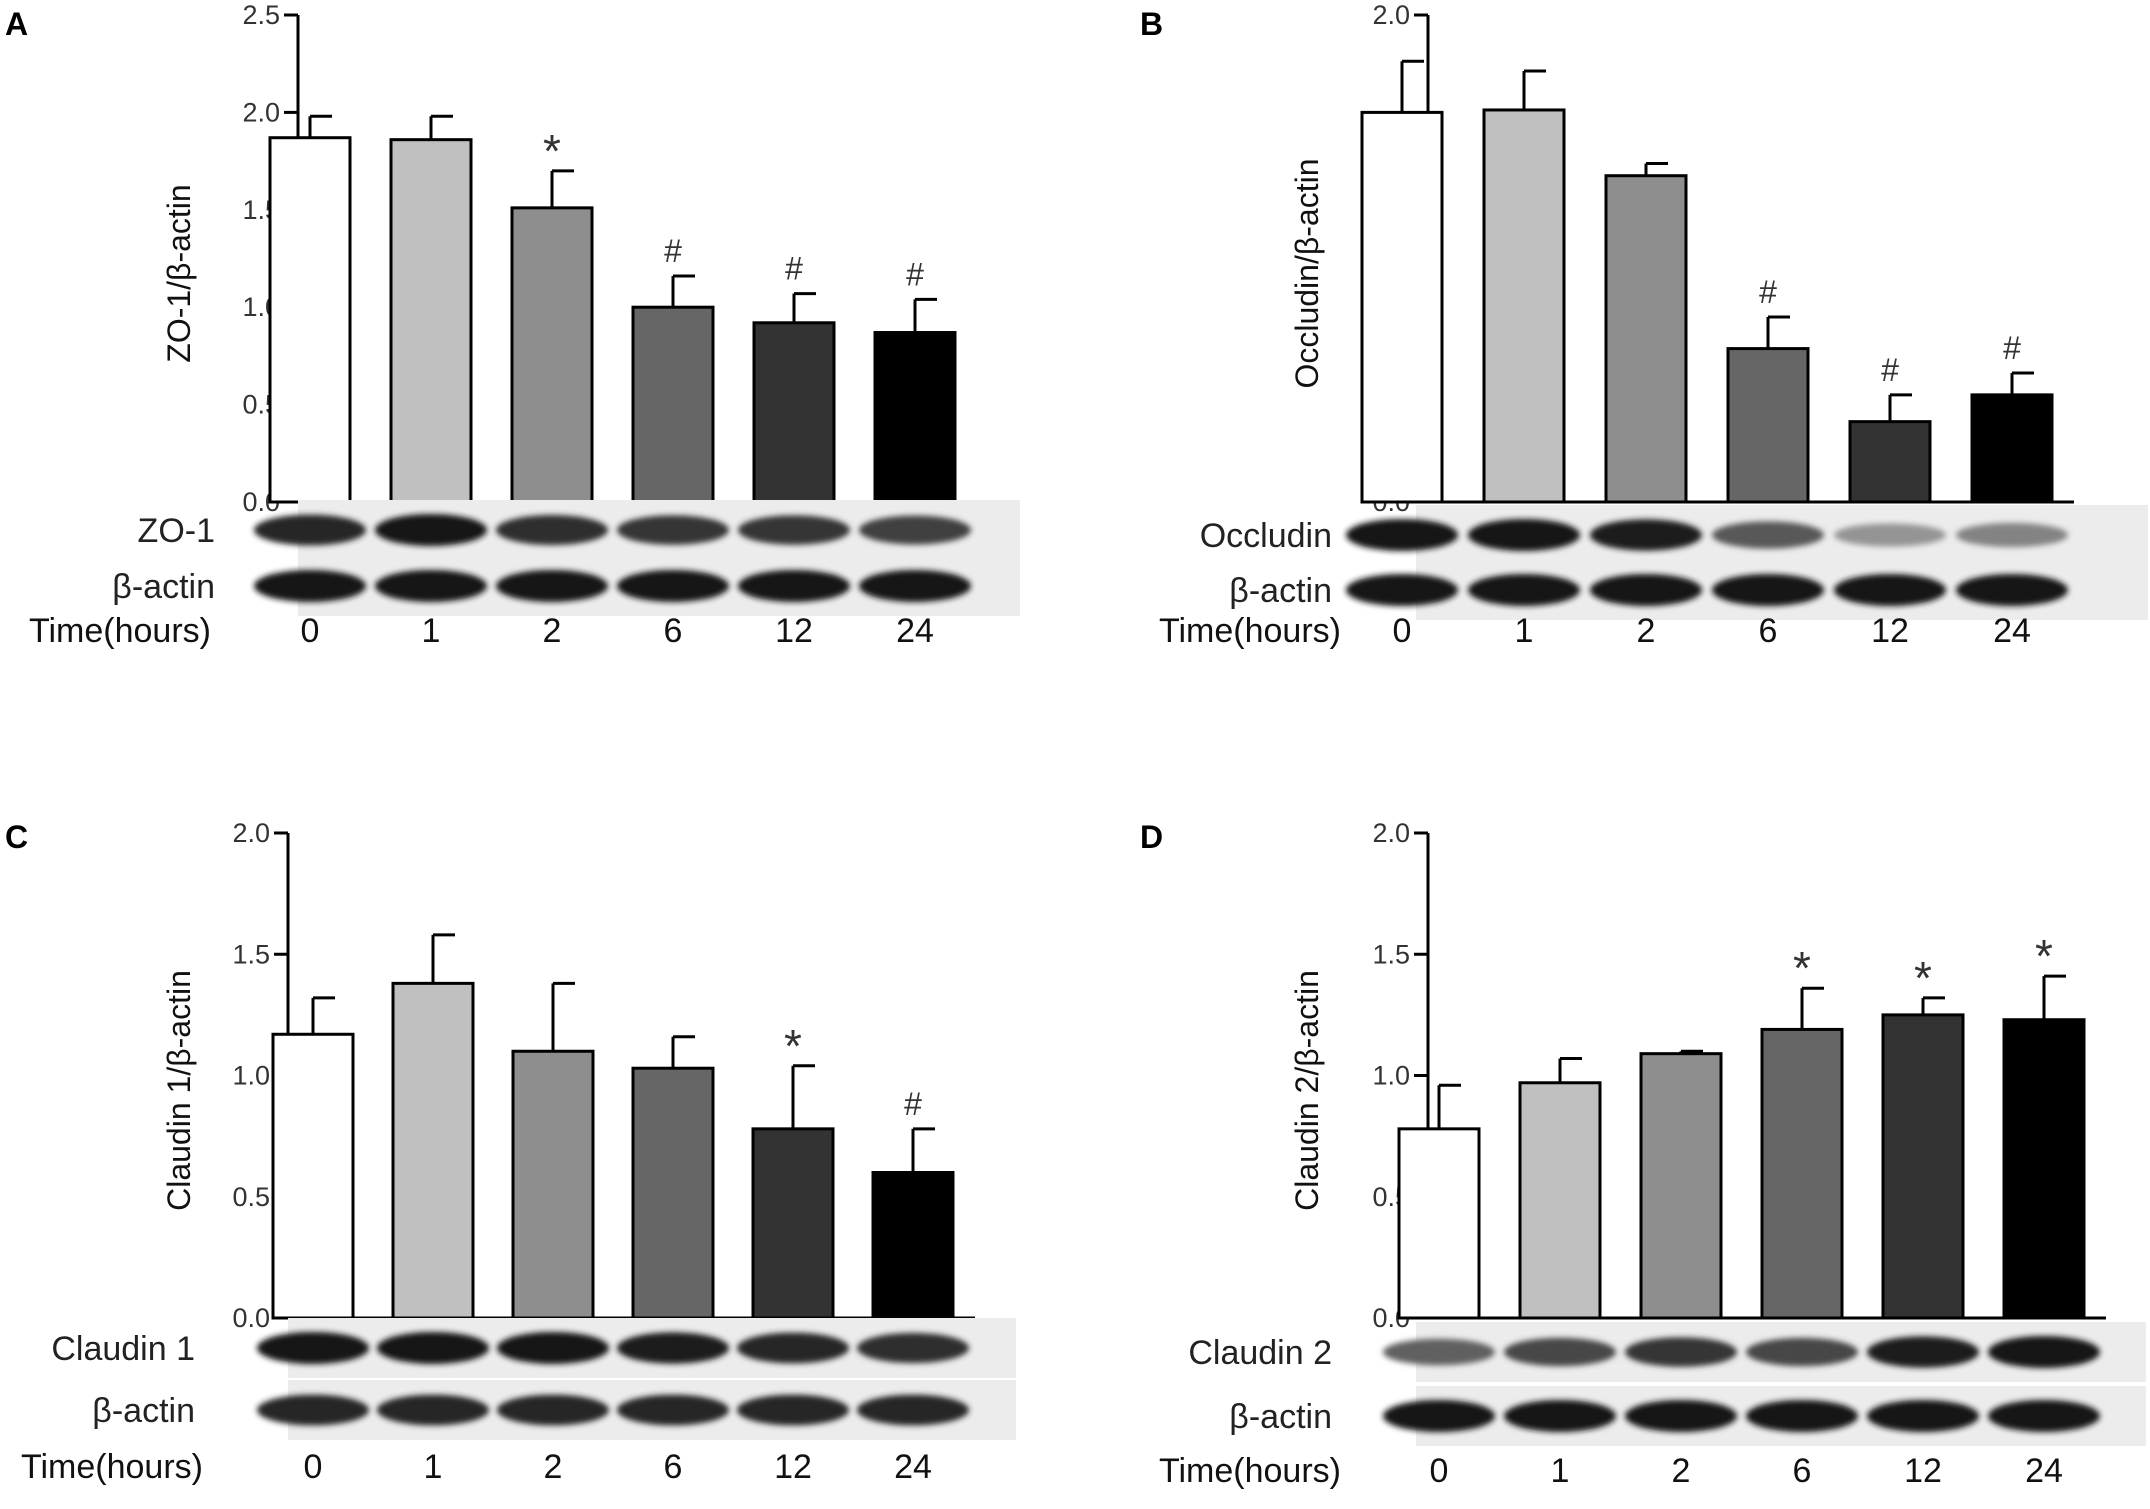 This screenshot has height=1509, width=2150. I want to click on y-axis-label: Claudin 1/β-actin, so click(179, 1090).